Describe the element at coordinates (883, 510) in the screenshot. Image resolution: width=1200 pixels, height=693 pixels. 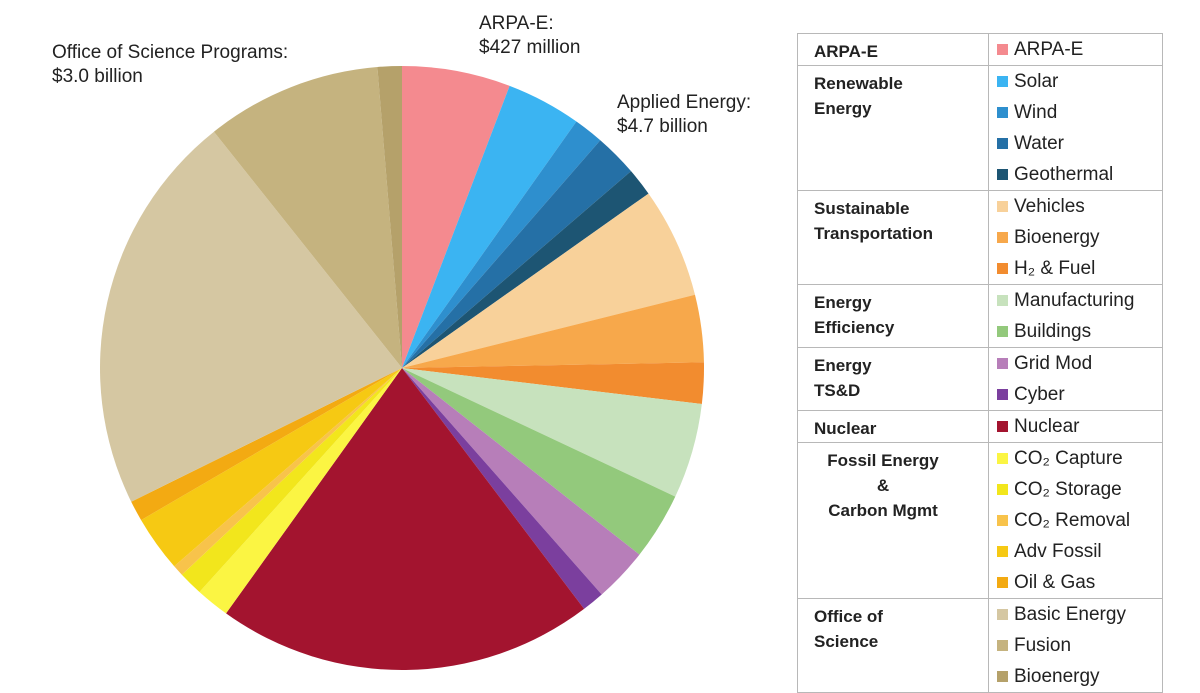
I see `legend-group-name-line: Carbon Mgmt` at that location.